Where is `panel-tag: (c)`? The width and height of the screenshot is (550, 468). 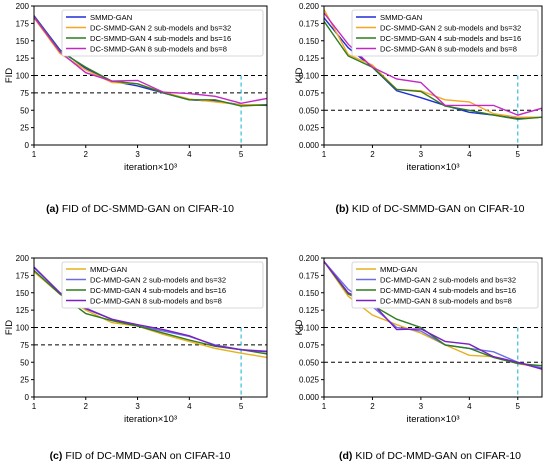 panel-tag: (c) is located at coordinates (58, 456).